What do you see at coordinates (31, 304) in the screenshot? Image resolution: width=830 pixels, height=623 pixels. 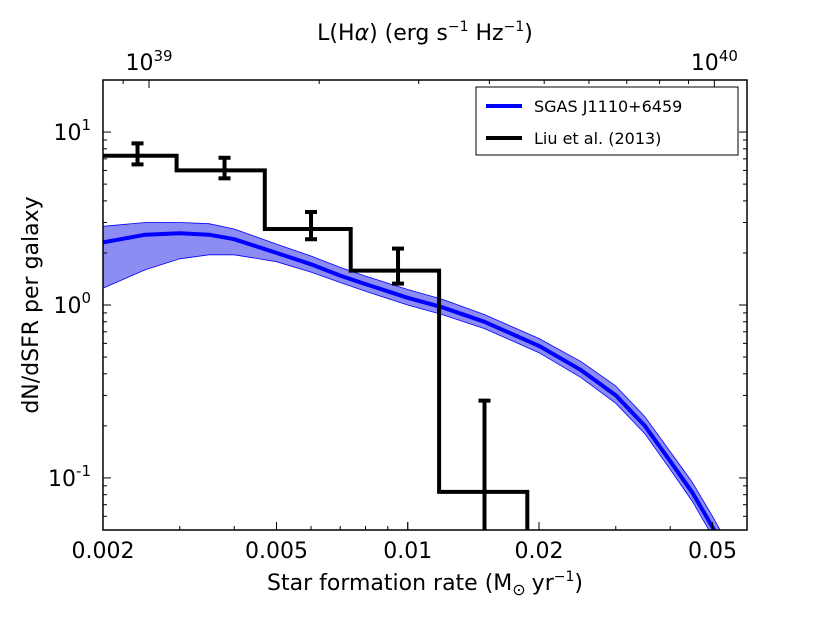 I see `y-axis-title: dN/dSFR per galaxy` at bounding box center [31, 304].